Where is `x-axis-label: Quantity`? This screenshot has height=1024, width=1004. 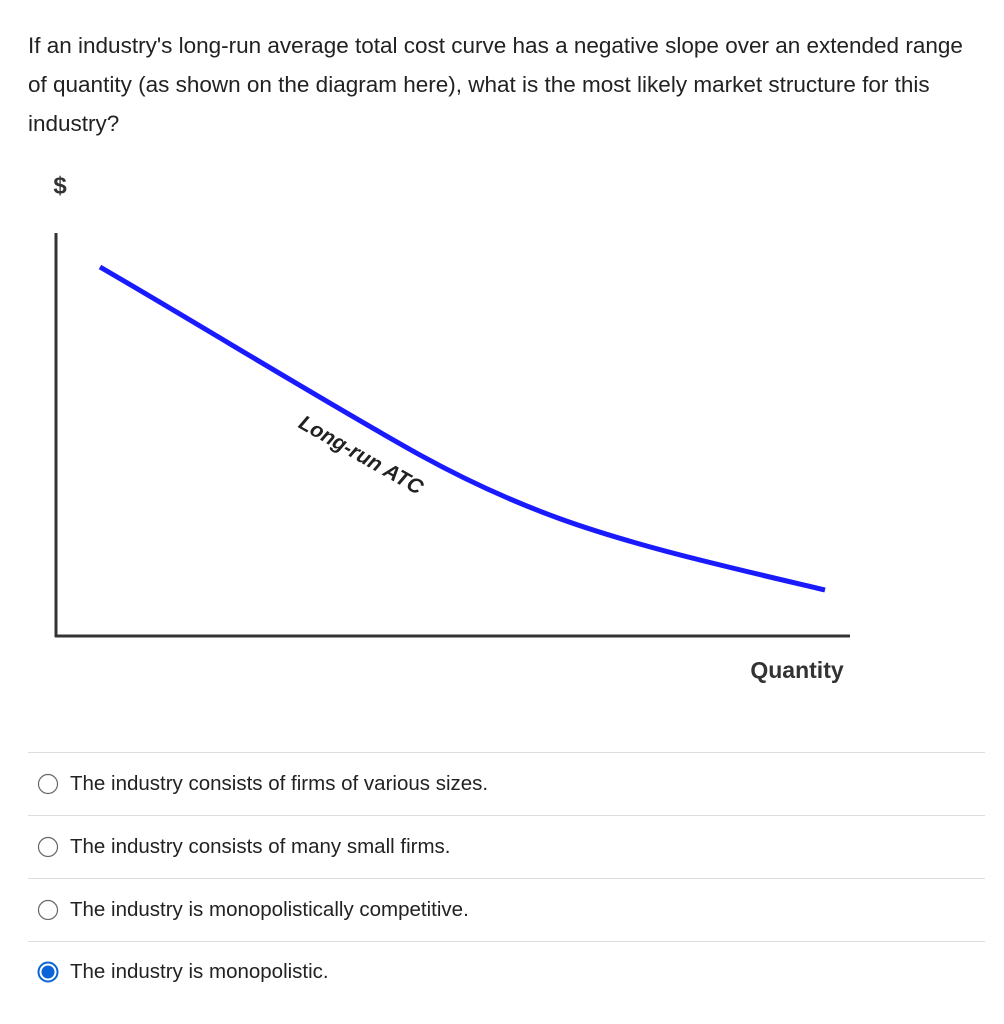 x-axis-label: Quantity is located at coordinates (796, 670).